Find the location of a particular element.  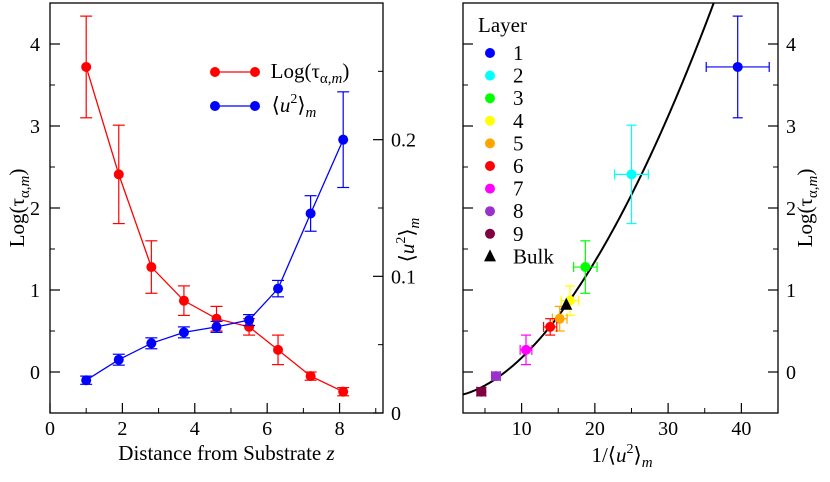

legend-label-log-tau: Log(τα,m) is located at coordinates (310, 73).